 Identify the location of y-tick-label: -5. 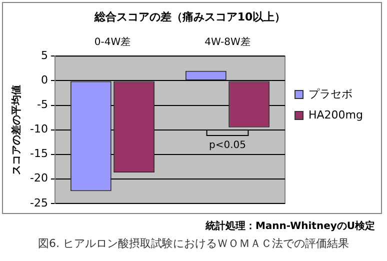
(42, 105).